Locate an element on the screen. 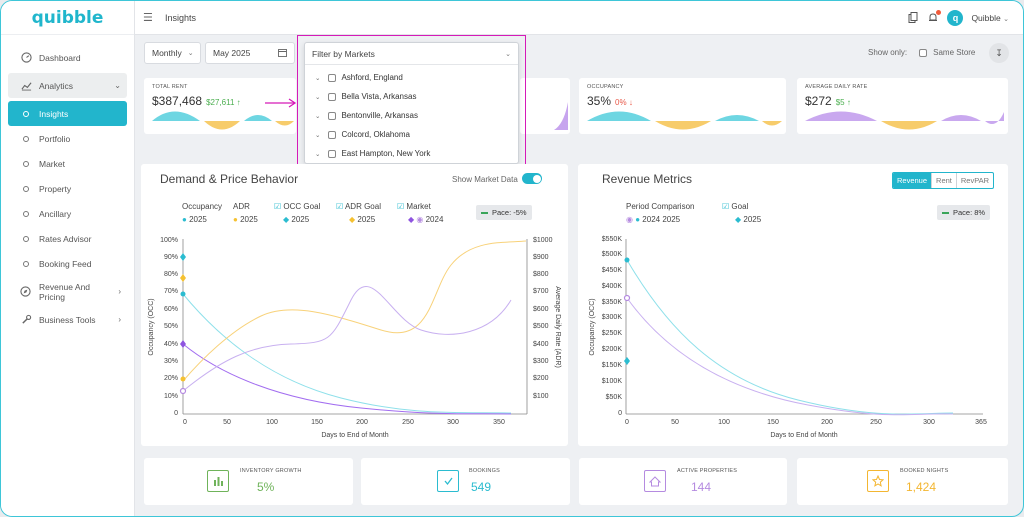  legend-goal: ☑ Goal ◆ 2025 is located at coordinates (741, 213).